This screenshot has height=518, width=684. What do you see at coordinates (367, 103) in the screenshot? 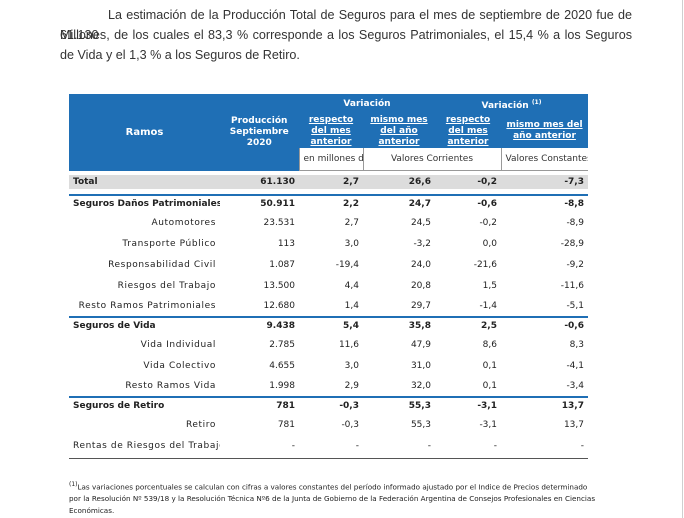
I see `header-variacion: Variación` at bounding box center [367, 103].